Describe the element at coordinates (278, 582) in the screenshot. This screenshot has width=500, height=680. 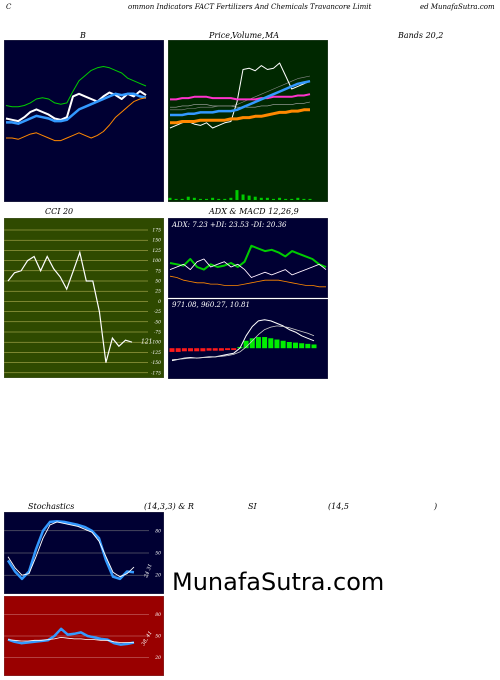
I see `watermark: MunafaSutra.com` at that location.